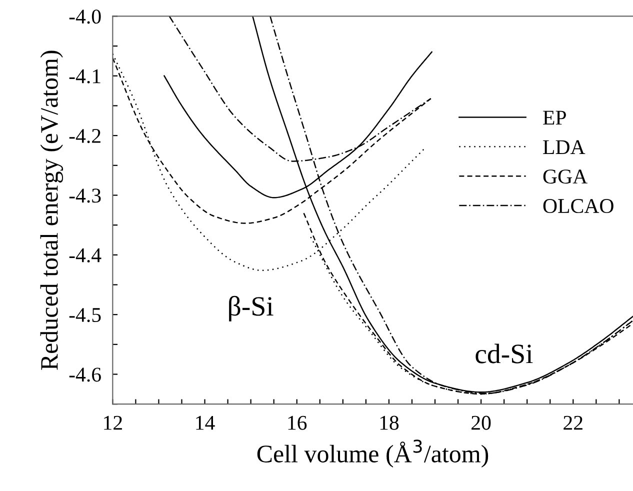 The width and height of the screenshot is (633, 491). Describe the element at coordinates (85, 315) in the screenshot. I see `y-tick-label: -4.5` at that location.